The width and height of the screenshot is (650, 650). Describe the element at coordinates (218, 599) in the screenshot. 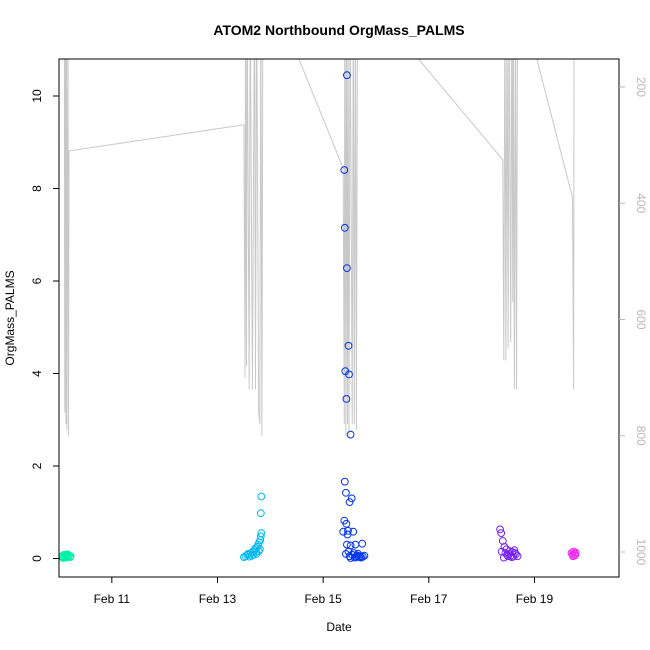

I see `x-tick-label: Feb 13` at that location.